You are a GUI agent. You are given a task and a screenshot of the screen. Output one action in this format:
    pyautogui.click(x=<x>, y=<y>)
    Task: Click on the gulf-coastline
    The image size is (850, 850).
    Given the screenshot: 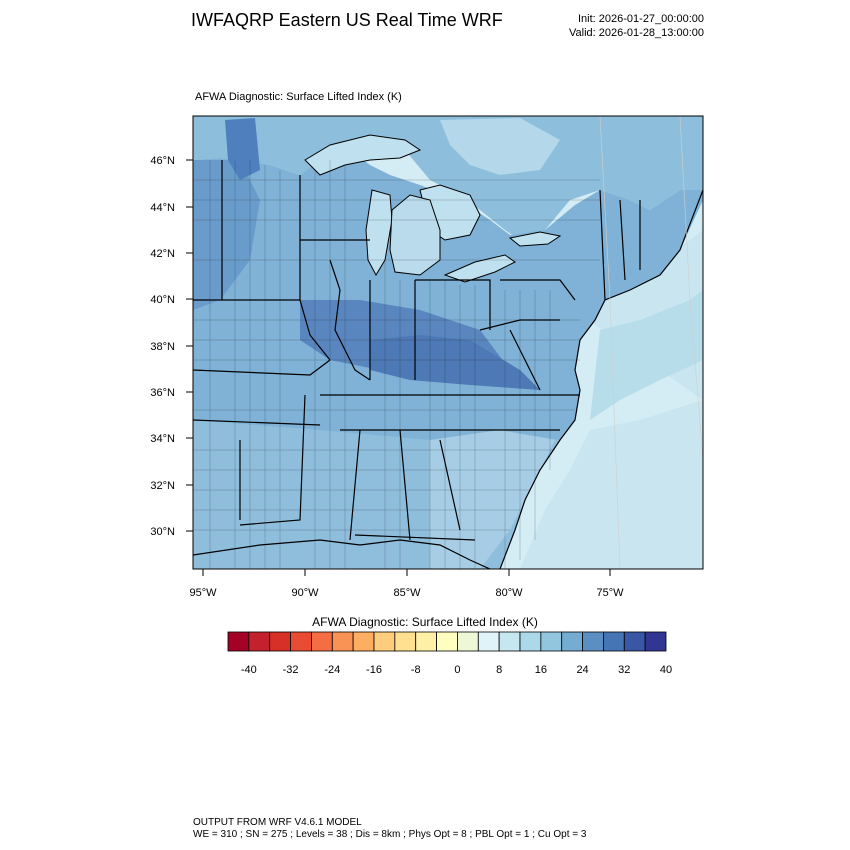 What is the action you would take?
    pyautogui.click(x=342, y=554)
    